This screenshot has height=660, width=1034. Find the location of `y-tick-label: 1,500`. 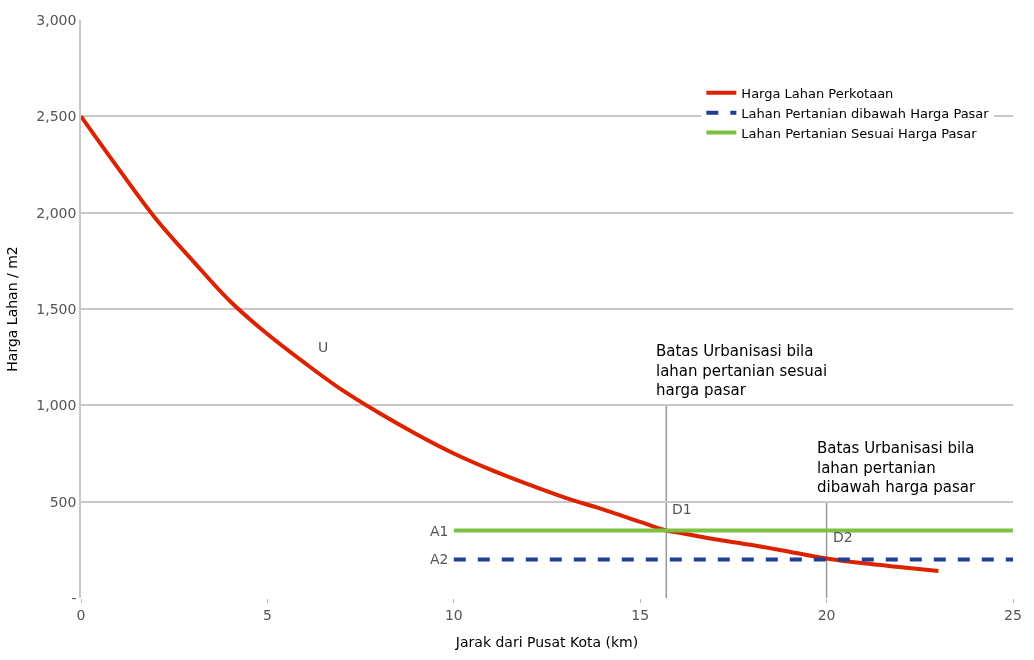

y-tick-label: 1,500 is located at coordinates (56, 308).